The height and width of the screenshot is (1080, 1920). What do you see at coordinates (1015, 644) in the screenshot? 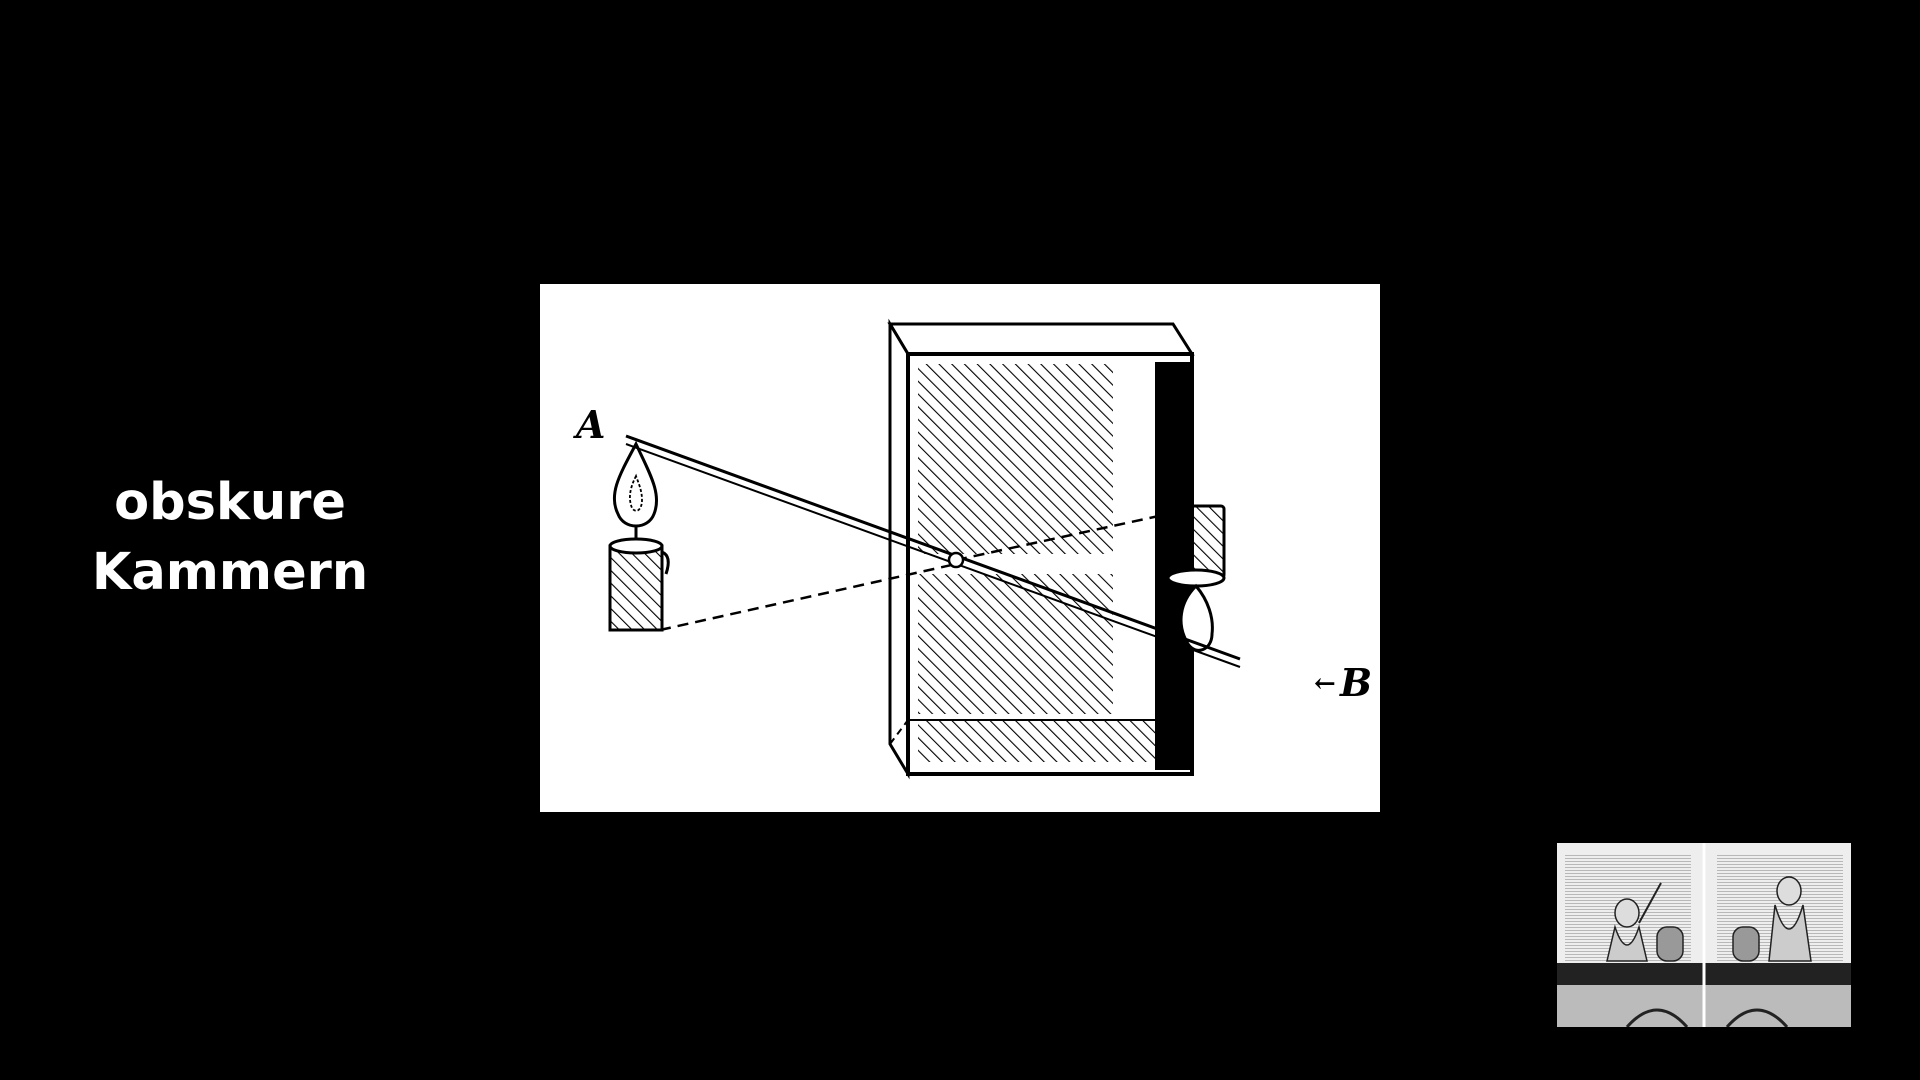
I see `hatched-panel-lower` at bounding box center [1015, 644].